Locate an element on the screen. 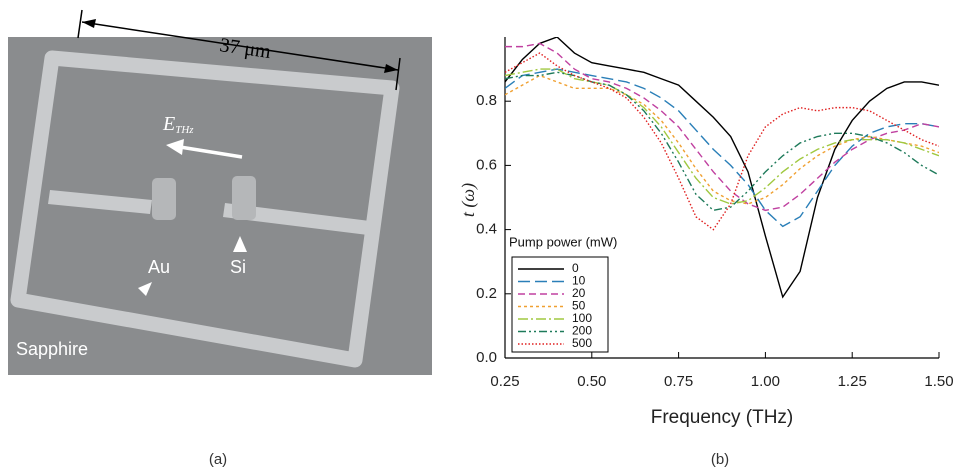 Image resolution: width=955 pixels, height=471 pixels. x-tick-label: 1.25 is located at coordinates (852, 381).